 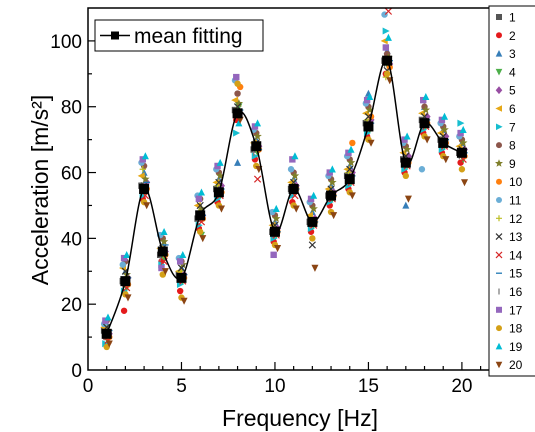 I want to click on y-tick-label: 20, so click(x=71, y=305).